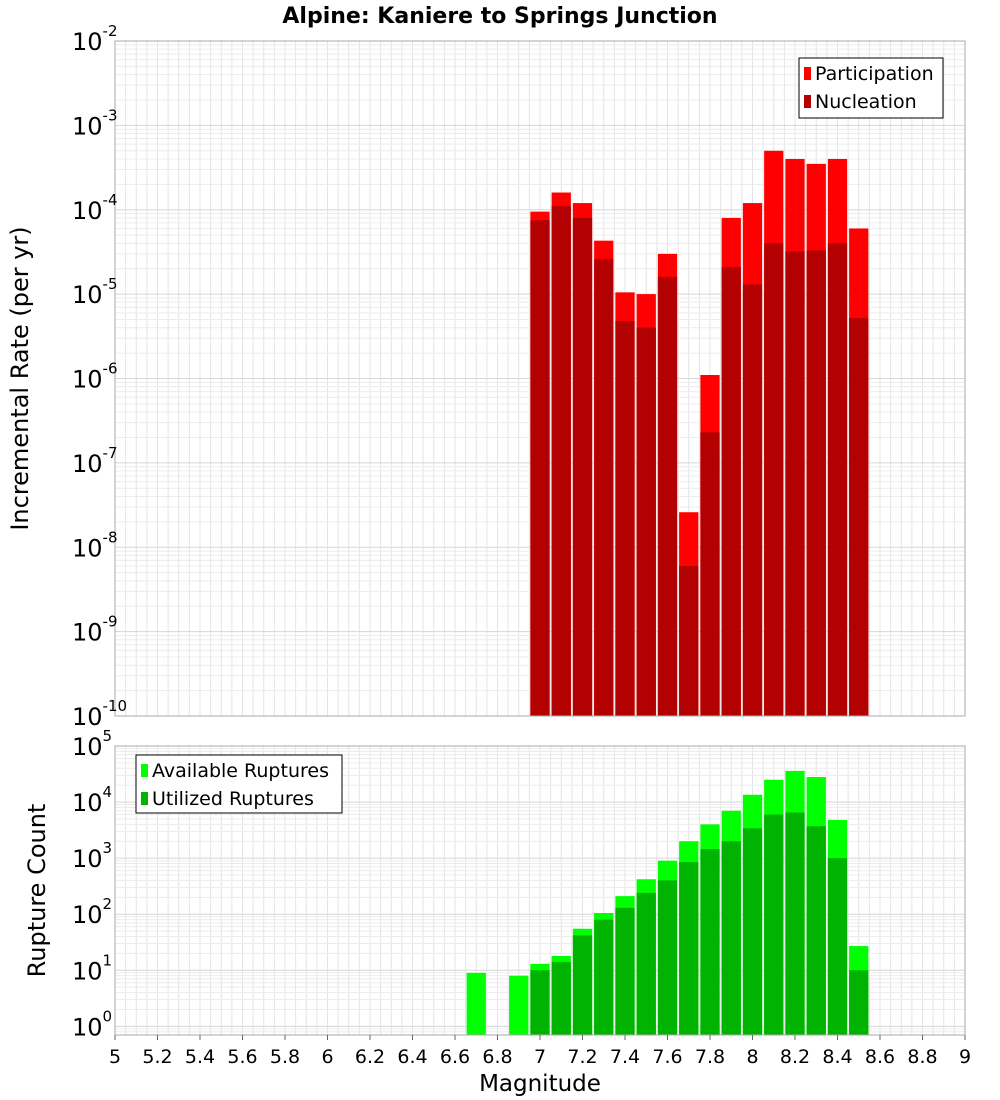 The width and height of the screenshot is (1000, 1100). Describe the element at coordinates (95, 377) in the screenshot. I see `y-tick-label: 10⁻⁶` at that location.